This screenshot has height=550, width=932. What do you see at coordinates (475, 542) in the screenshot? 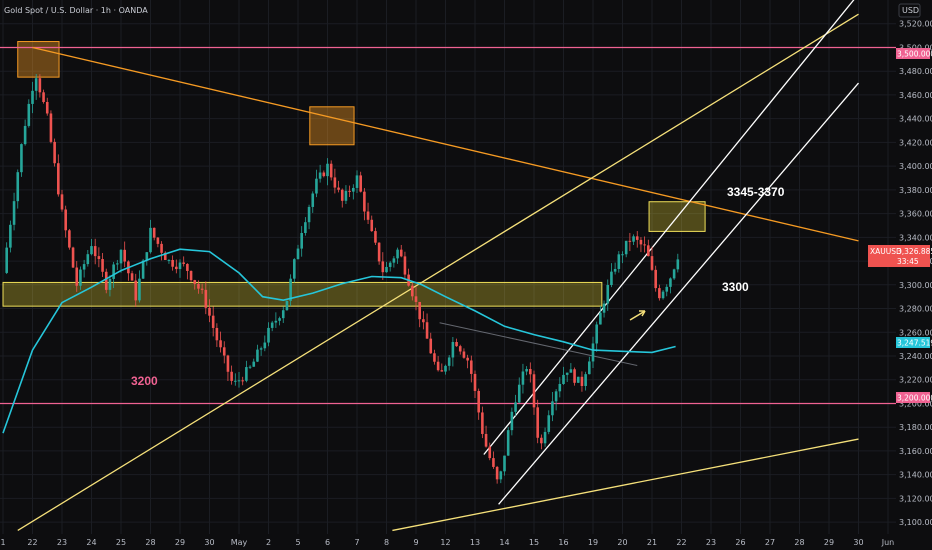
I see `time-tick-label: 13` at bounding box center [475, 542].